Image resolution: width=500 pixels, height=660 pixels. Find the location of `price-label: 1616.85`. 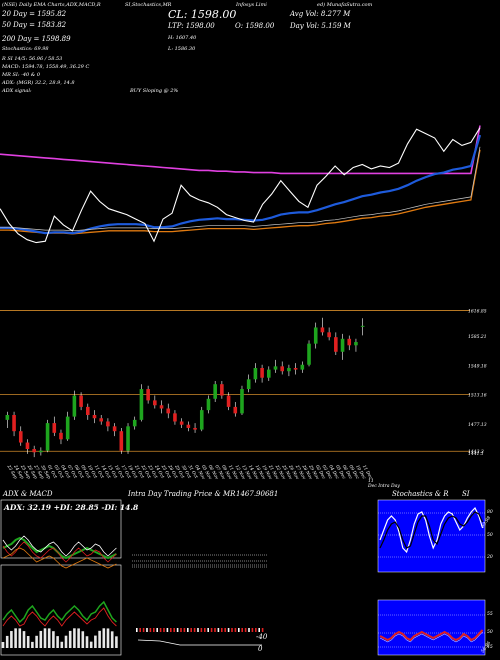

price-label: 1616.85 is located at coordinates (477, 312).